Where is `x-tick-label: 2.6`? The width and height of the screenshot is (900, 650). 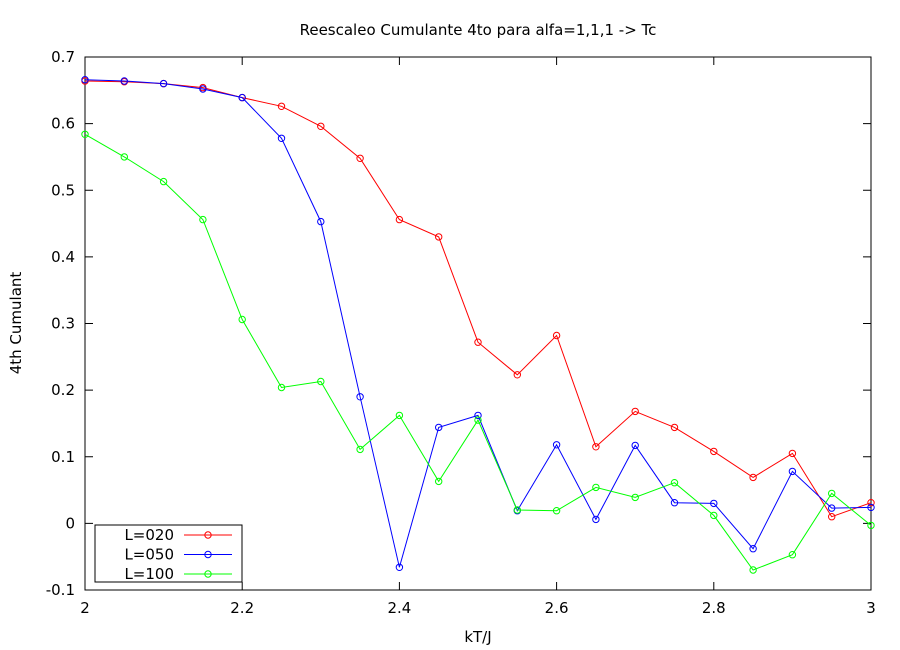
x-tick-label: 2.6 is located at coordinates (557, 608).